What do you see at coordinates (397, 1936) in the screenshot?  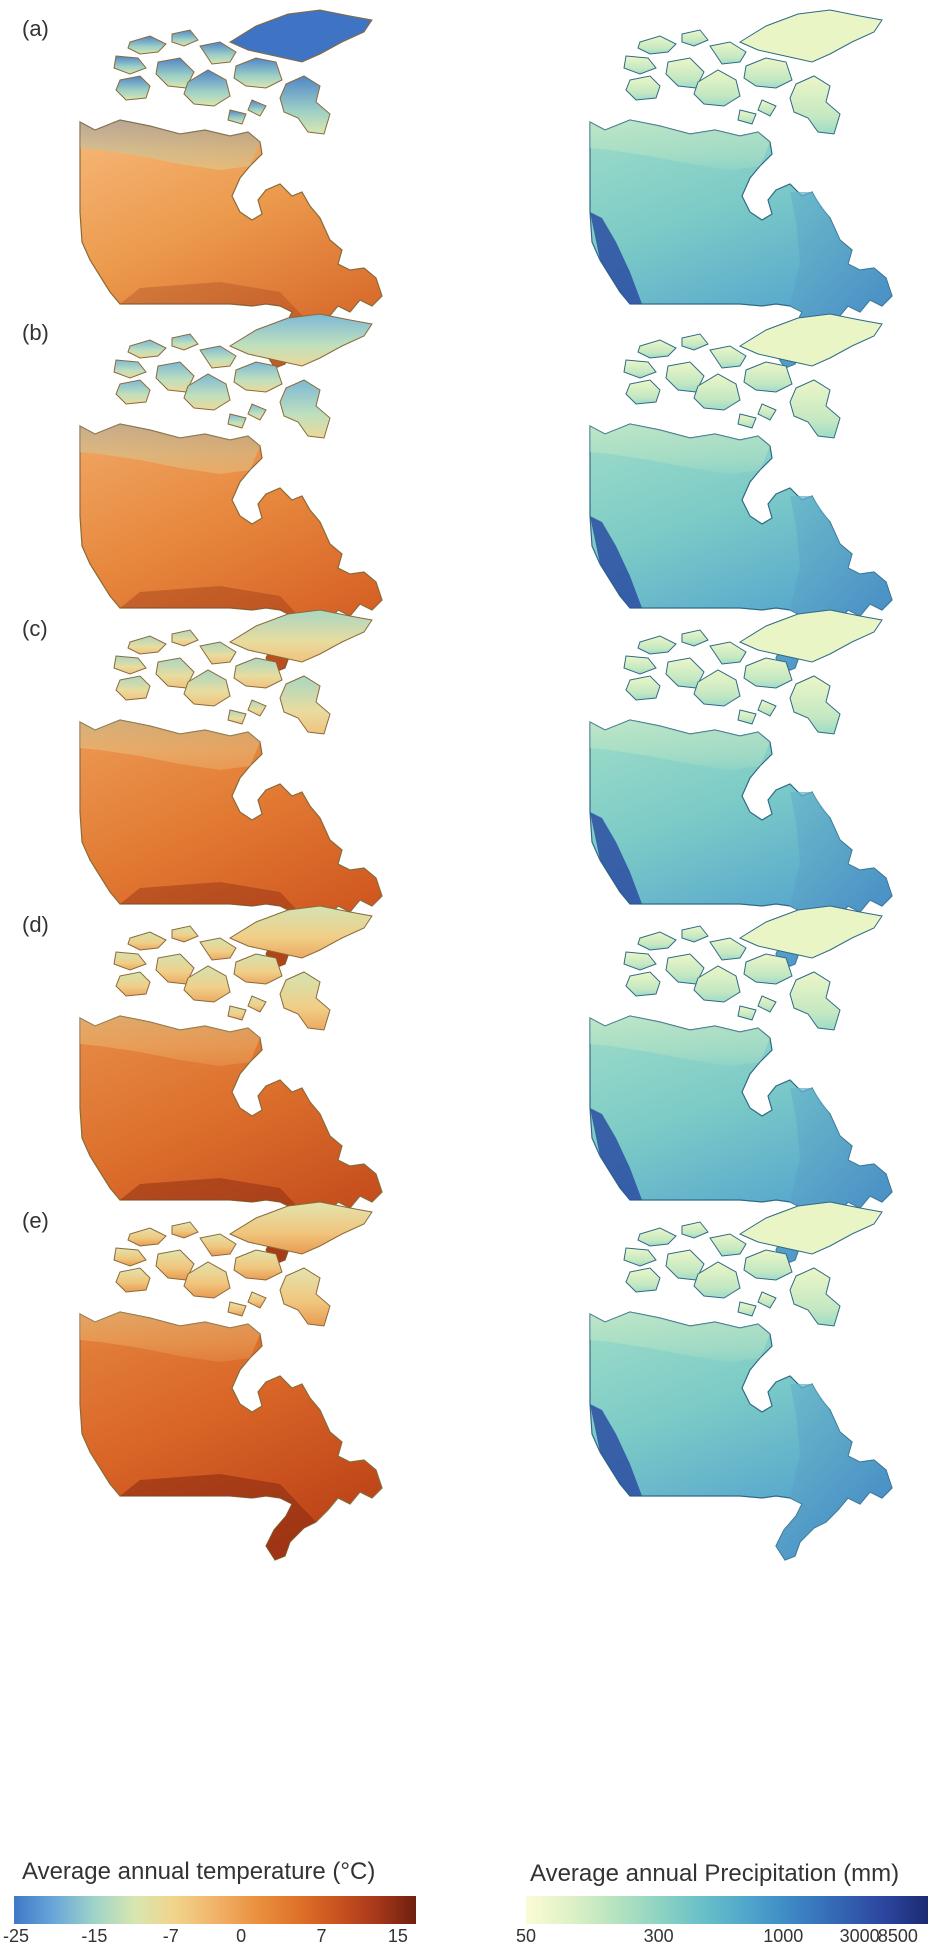 I see `temperature-tick: 15` at bounding box center [397, 1936].